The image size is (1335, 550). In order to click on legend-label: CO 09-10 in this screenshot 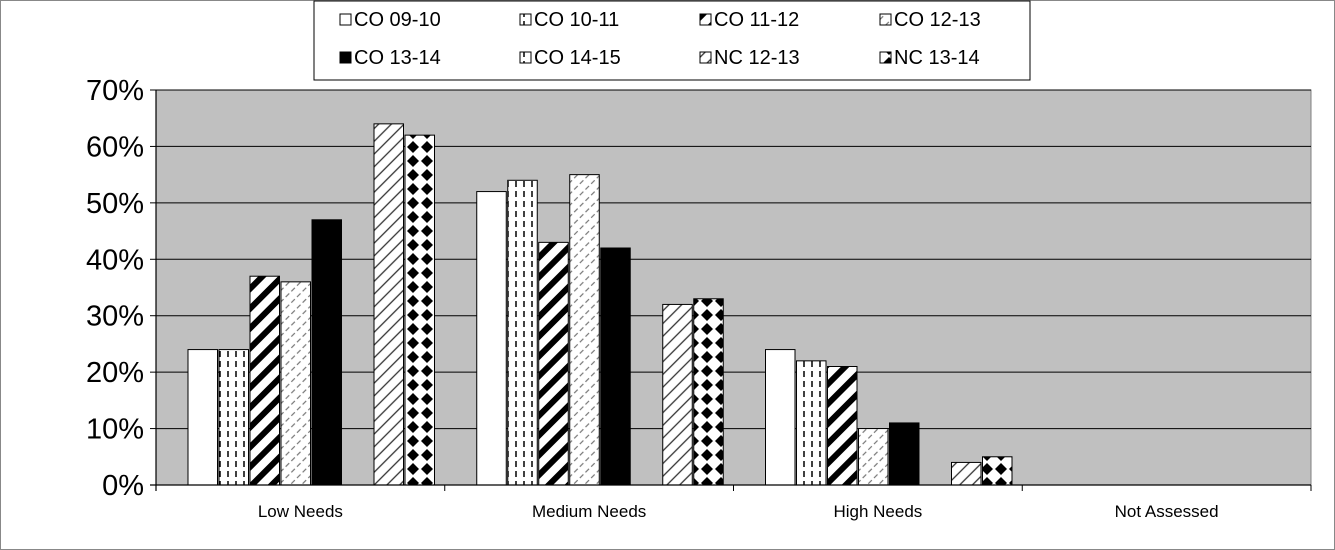, I will do `click(397, 20)`.